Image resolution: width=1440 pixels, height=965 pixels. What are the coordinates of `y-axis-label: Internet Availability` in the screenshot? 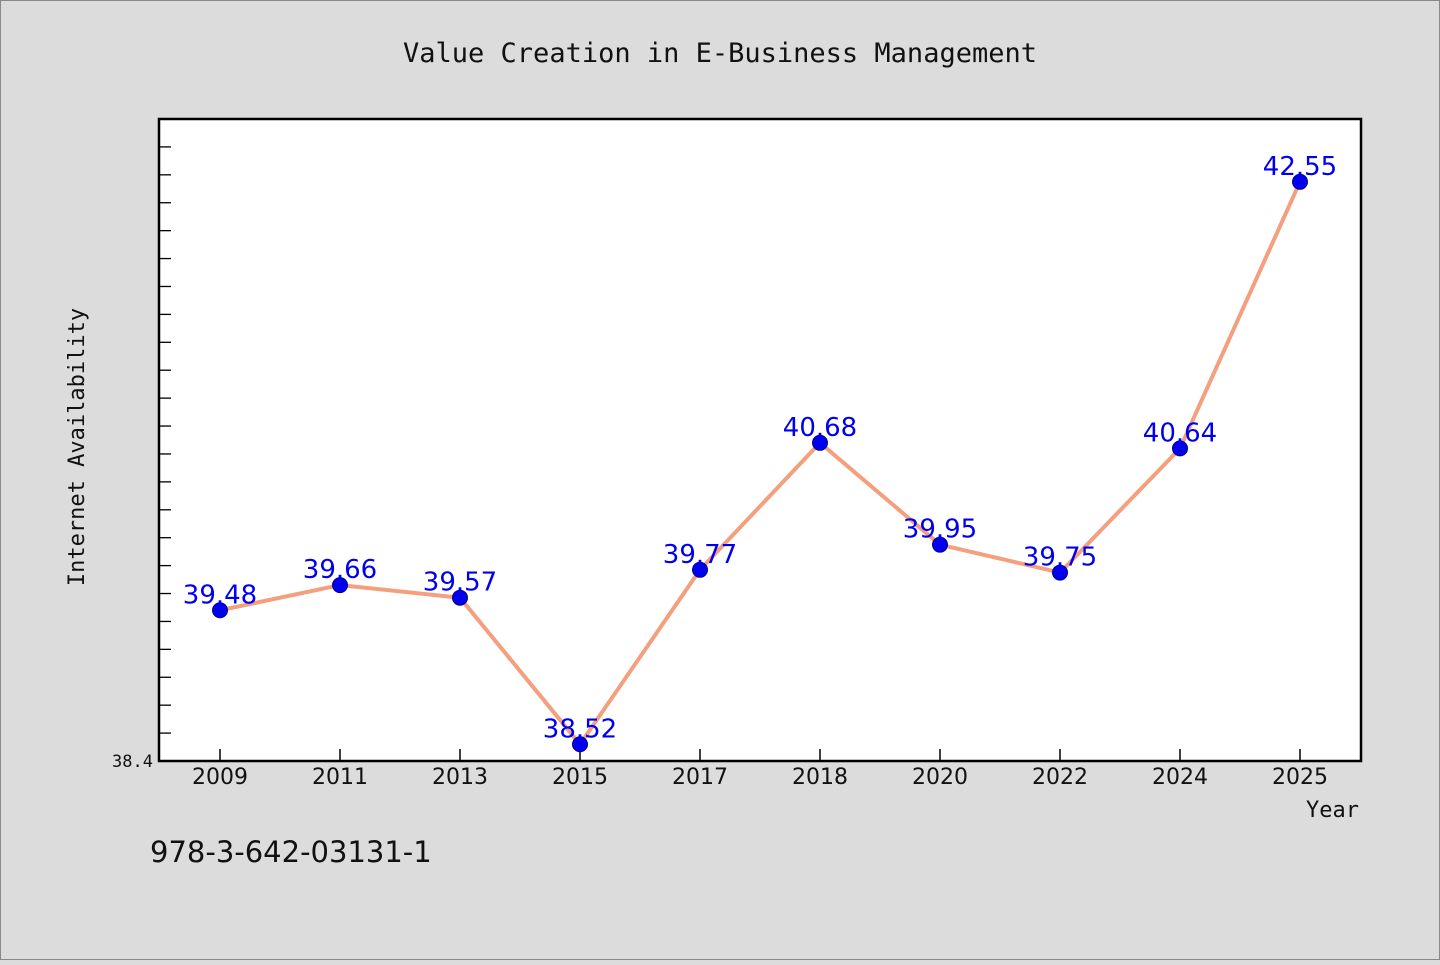 It's located at (77, 447).